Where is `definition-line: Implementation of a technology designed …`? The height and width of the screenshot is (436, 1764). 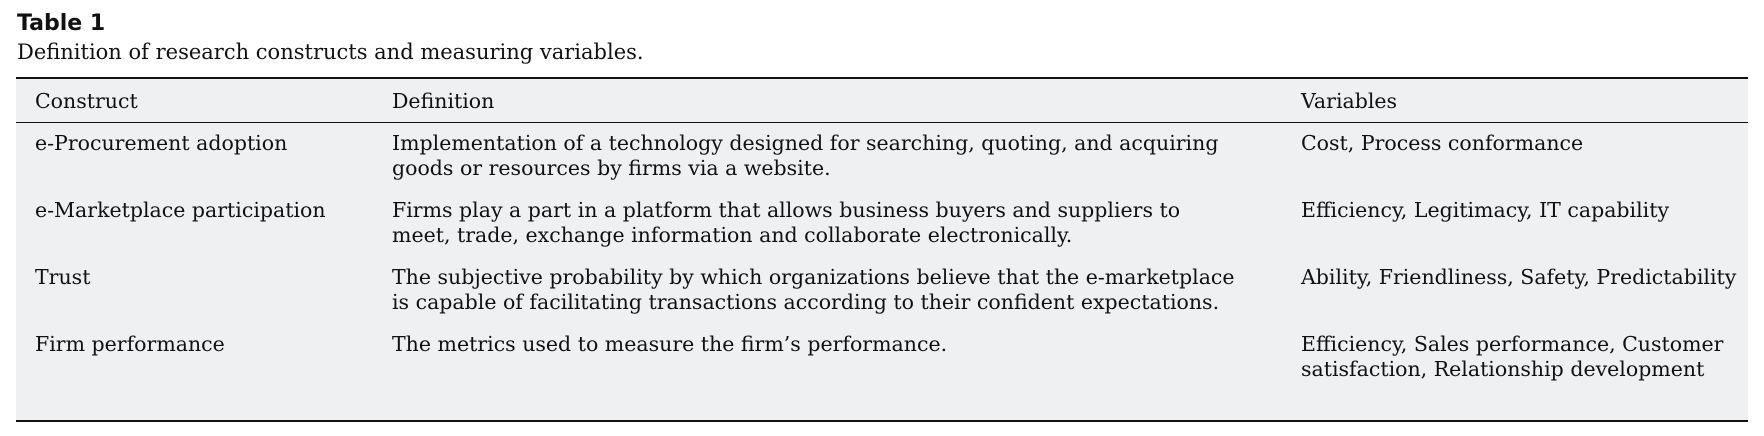 definition-line: Implementation of a technology designed … is located at coordinates (805, 143).